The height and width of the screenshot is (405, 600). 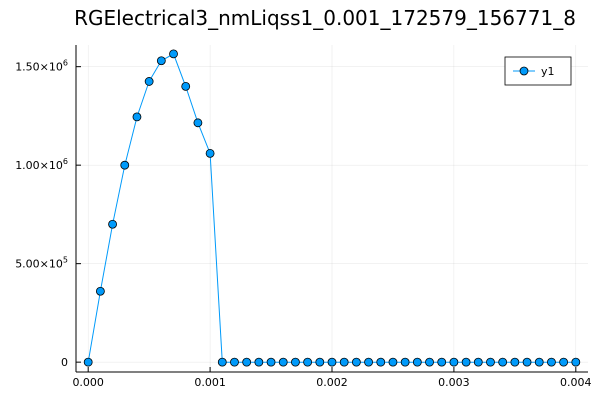 What do you see at coordinates (454, 382) in the screenshot?
I see `x-tick-label: 0.003` at bounding box center [454, 382].